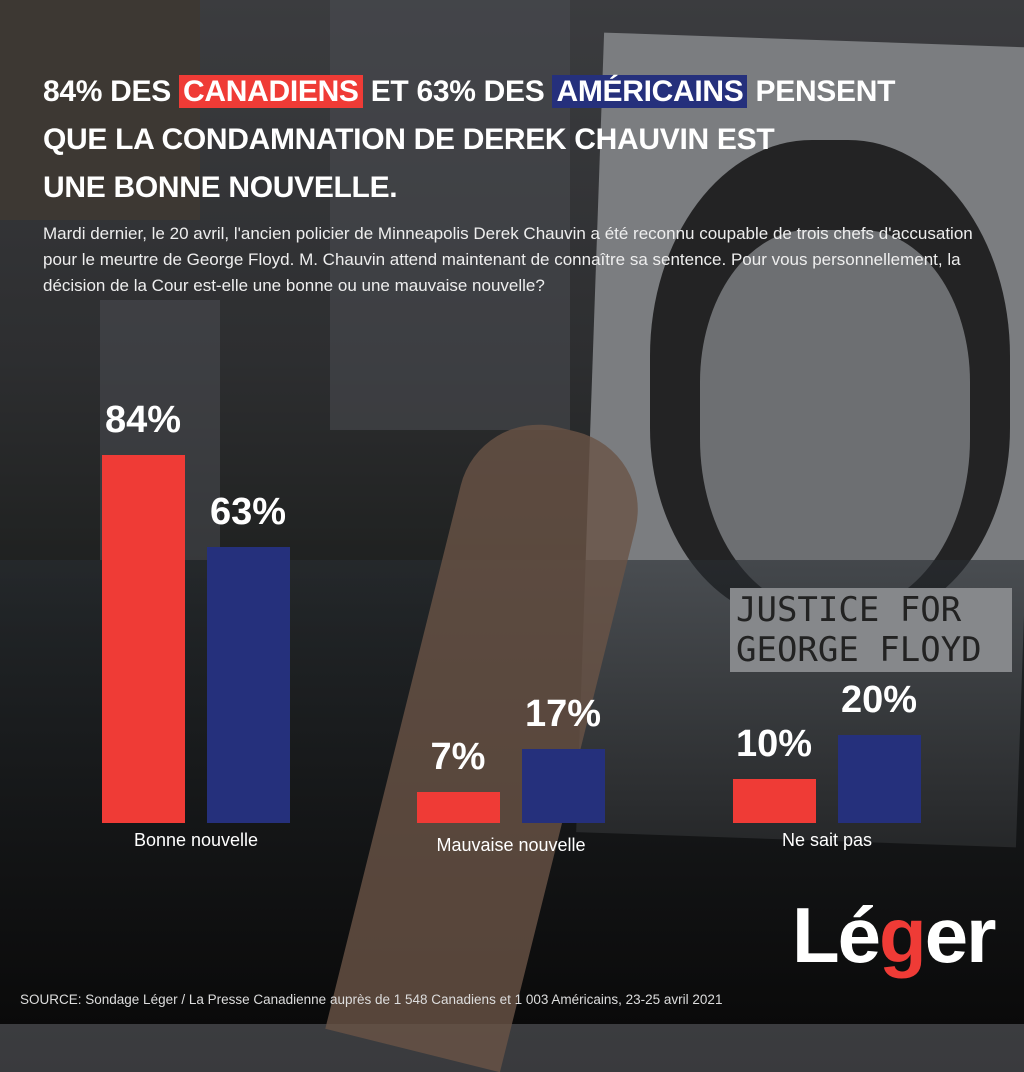 The image size is (1024, 1072). Describe the element at coordinates (100, 110) in the screenshot. I see `cardboard-corner` at that location.